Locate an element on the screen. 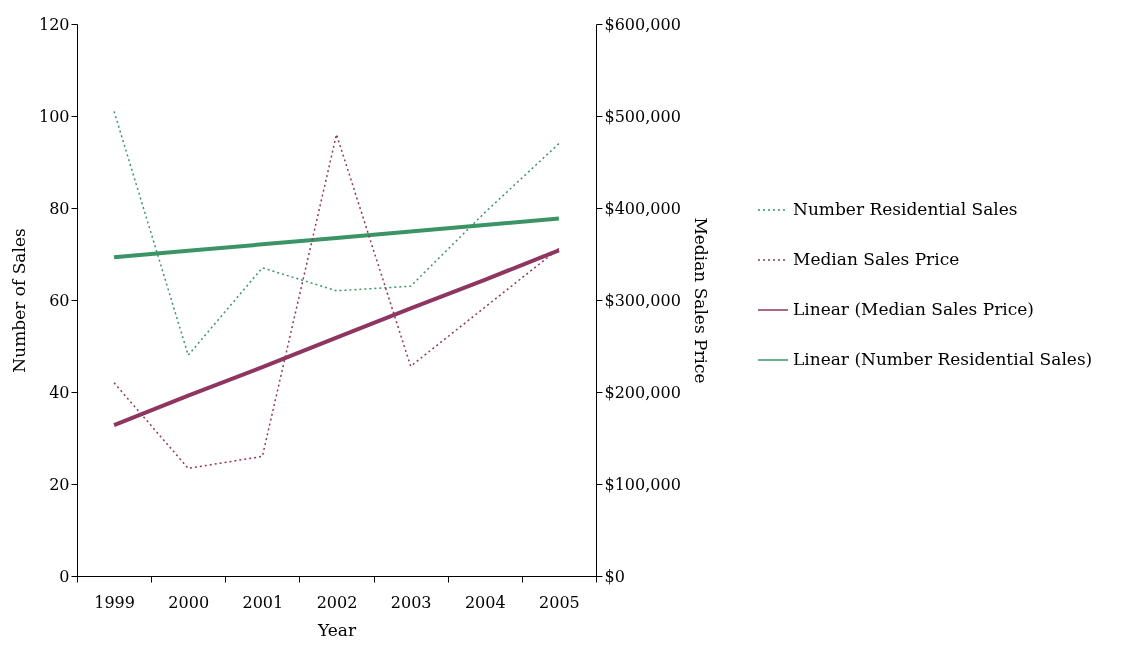 The width and height of the screenshot is (1122, 648). y2-tick-label: $100,000 is located at coordinates (642, 484).